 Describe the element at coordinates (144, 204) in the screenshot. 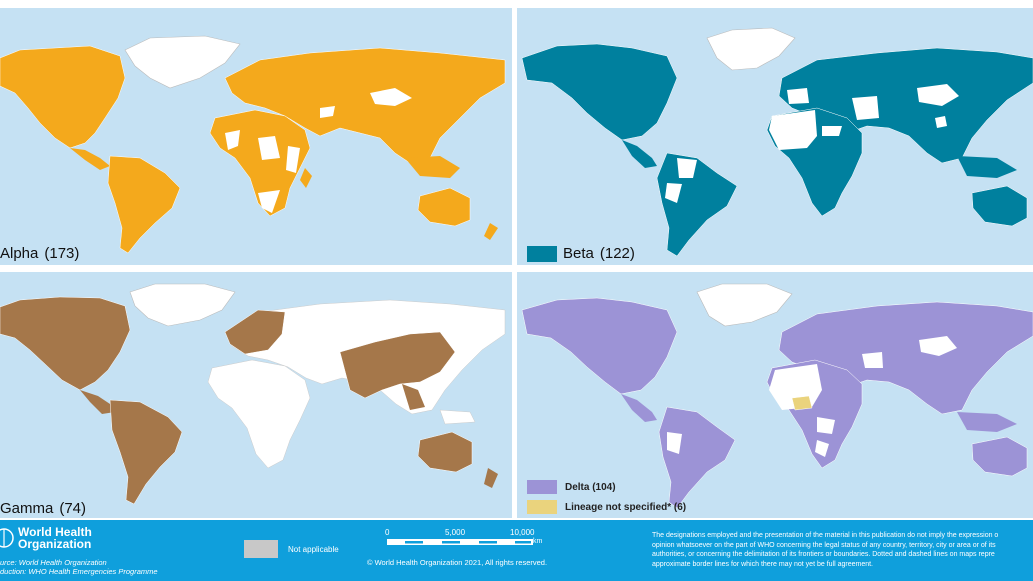

I see `south-america` at that location.